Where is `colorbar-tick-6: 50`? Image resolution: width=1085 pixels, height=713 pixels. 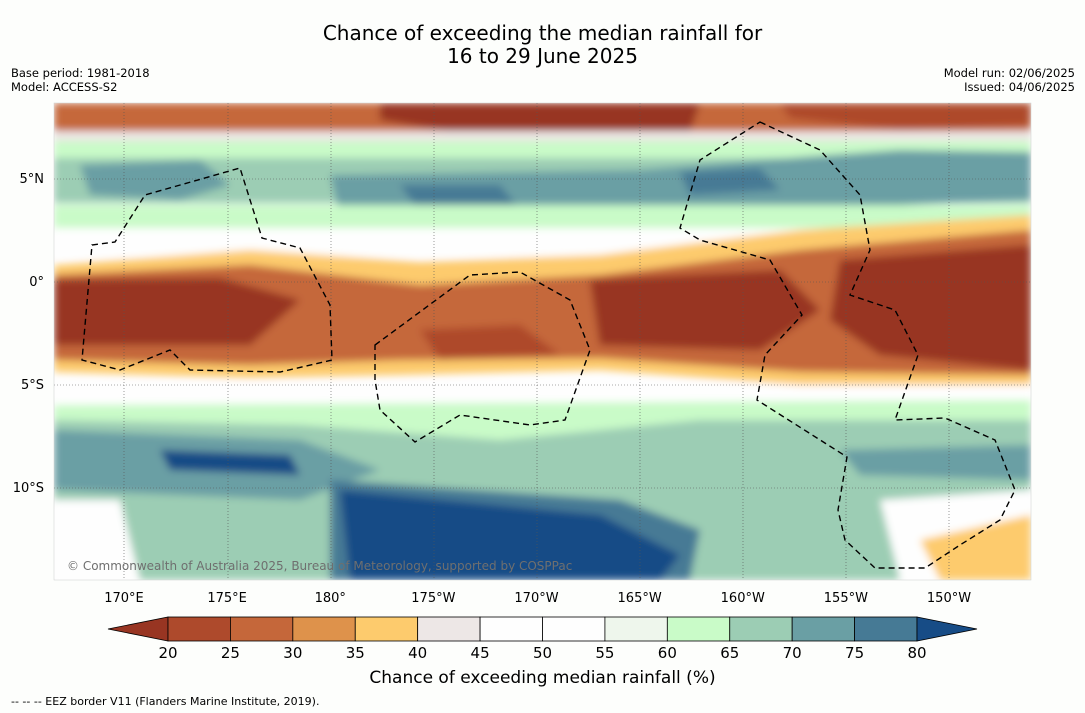 colorbar-tick-6: 50 is located at coordinates (542, 653).